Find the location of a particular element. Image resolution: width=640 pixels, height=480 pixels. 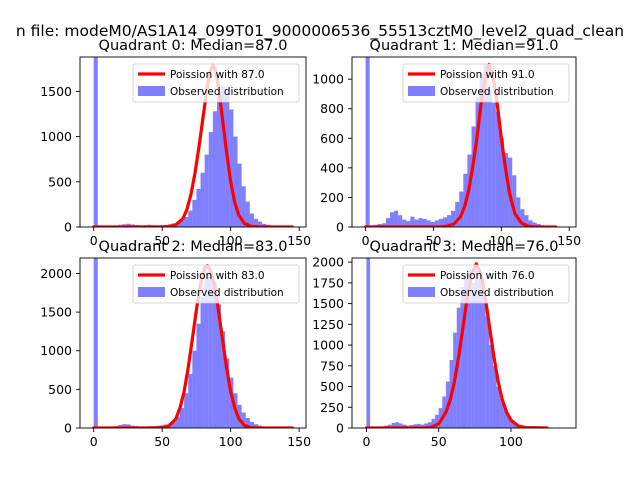

quadrant-2-y-tick-label: 1000 is located at coordinates (56, 350).